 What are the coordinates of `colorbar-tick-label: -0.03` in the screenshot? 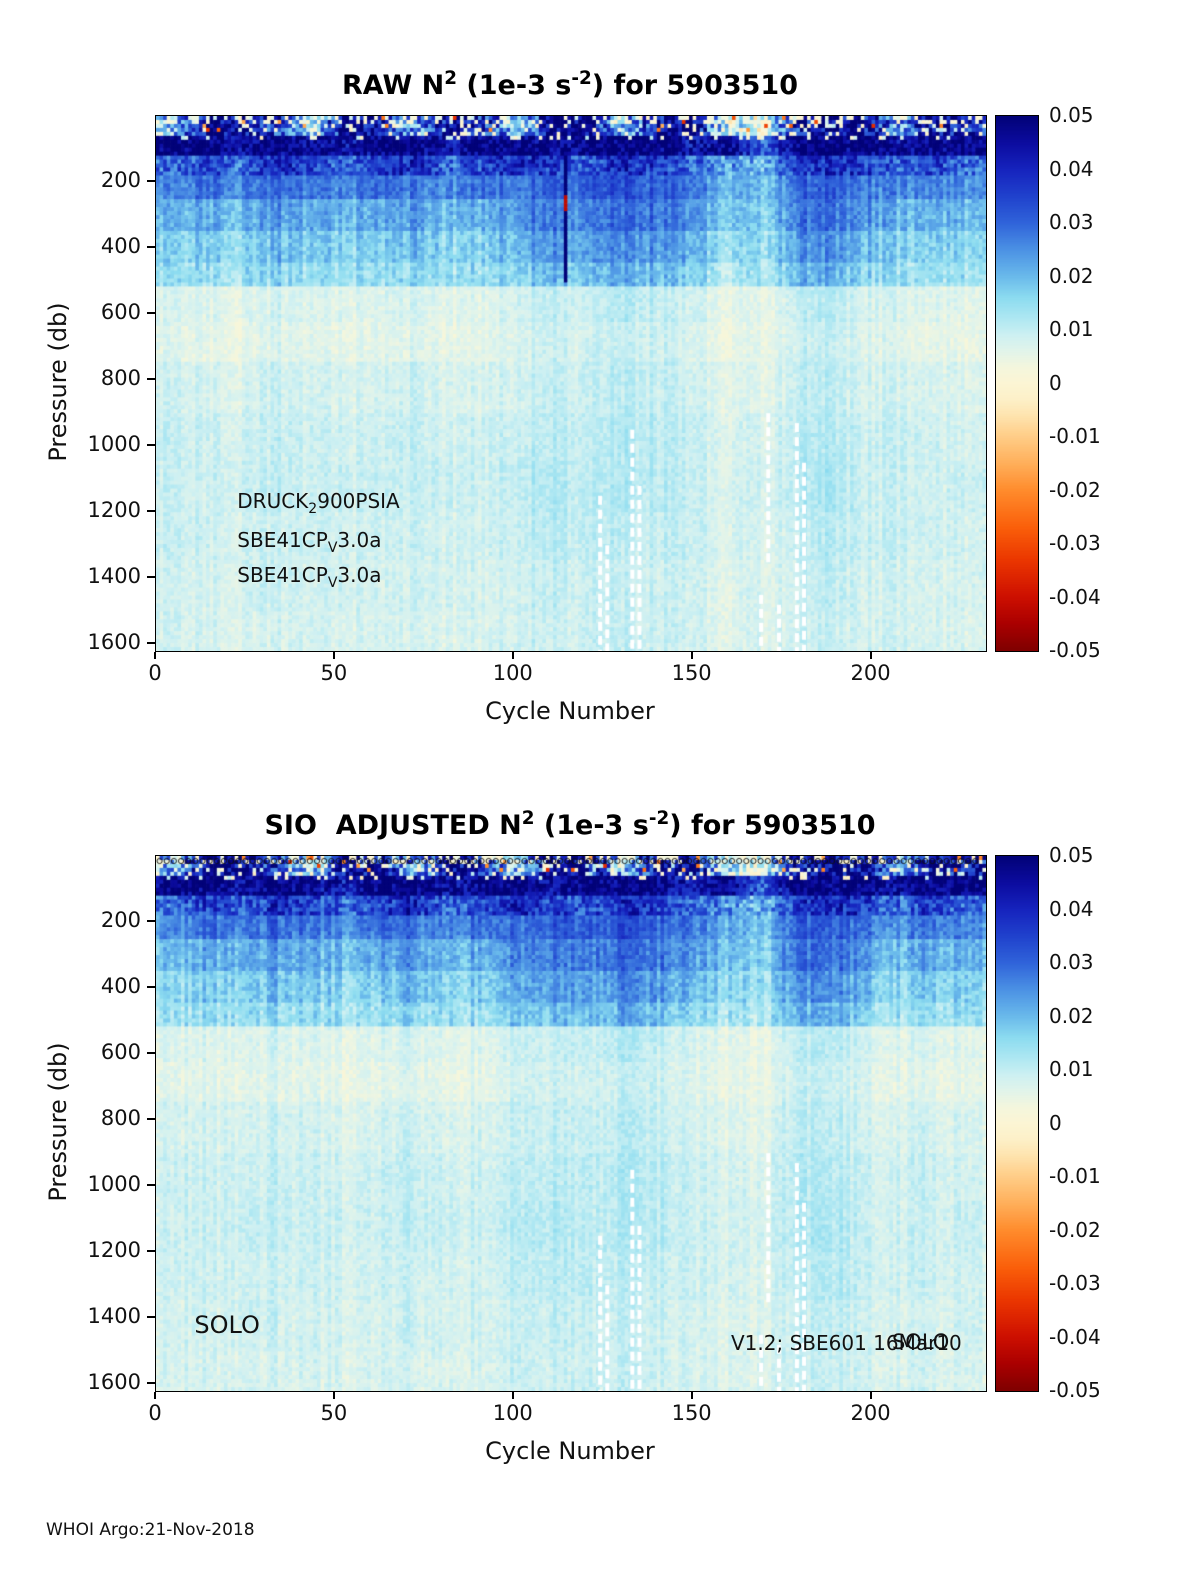 It's located at (1075, 543).